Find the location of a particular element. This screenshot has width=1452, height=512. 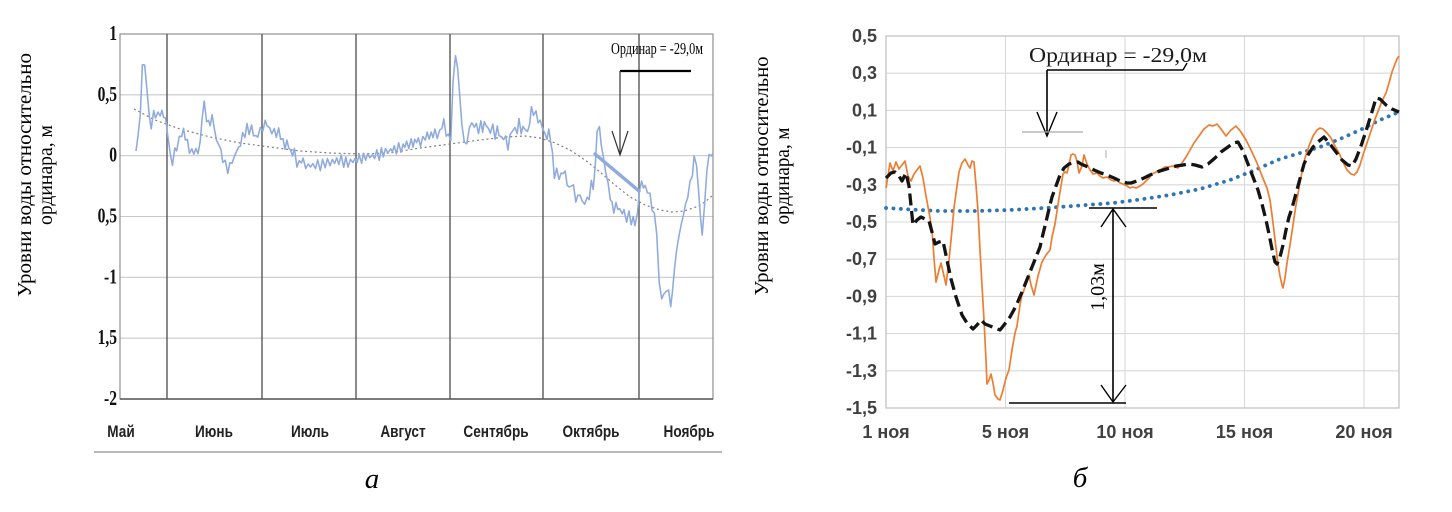

svg-text: -1,1 is located at coordinates (861, 334).